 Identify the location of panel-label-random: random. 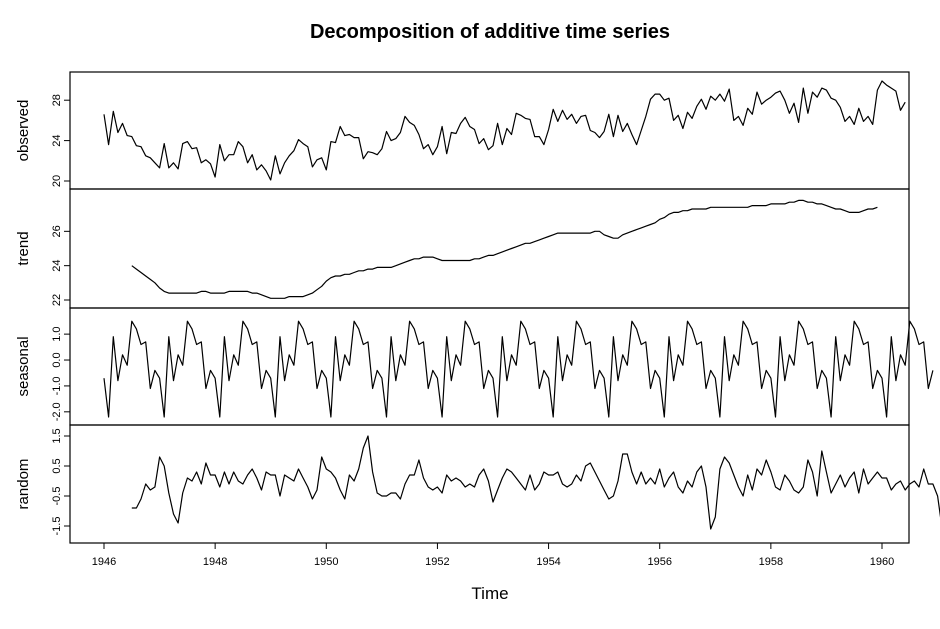
(23, 484).